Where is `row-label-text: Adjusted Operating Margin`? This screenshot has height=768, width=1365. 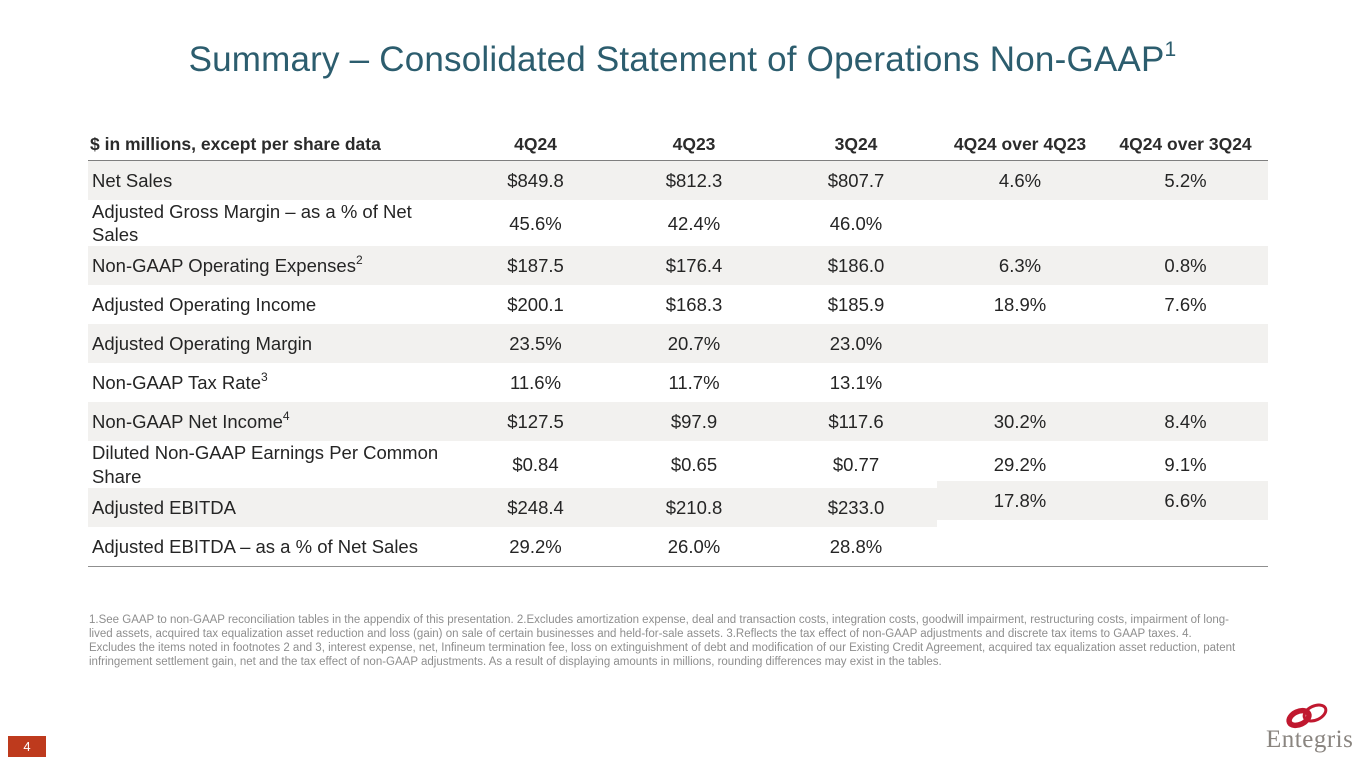 row-label-text: Adjusted Operating Margin is located at coordinates (202, 344).